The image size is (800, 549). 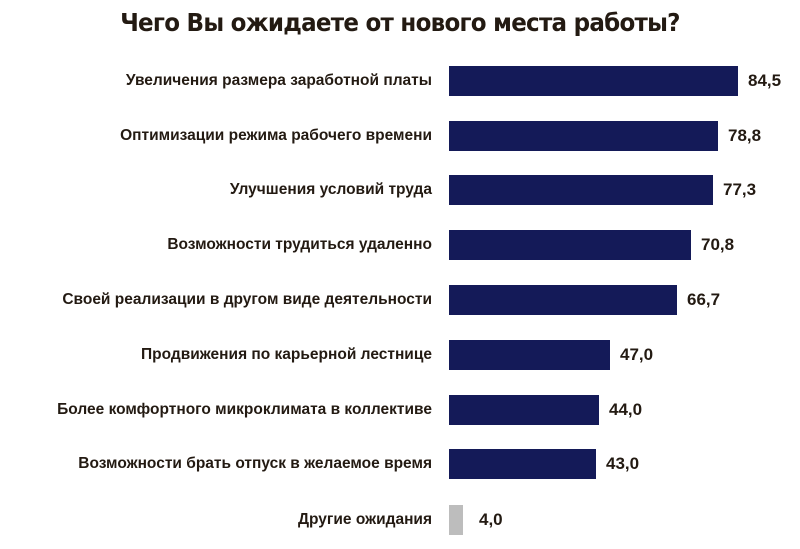 I want to click on category-label: Увеличения размера заработной платы, so click(x=278, y=80).